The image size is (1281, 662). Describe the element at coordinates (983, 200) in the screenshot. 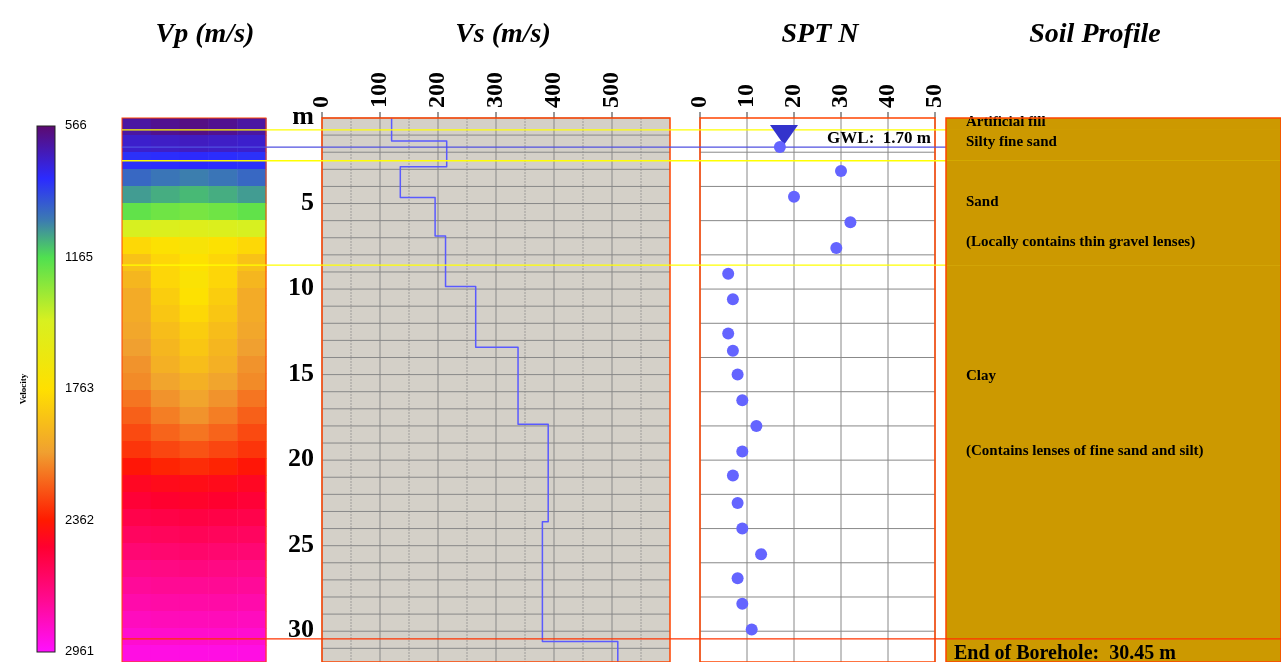

I see `series-label: Sand` at that location.